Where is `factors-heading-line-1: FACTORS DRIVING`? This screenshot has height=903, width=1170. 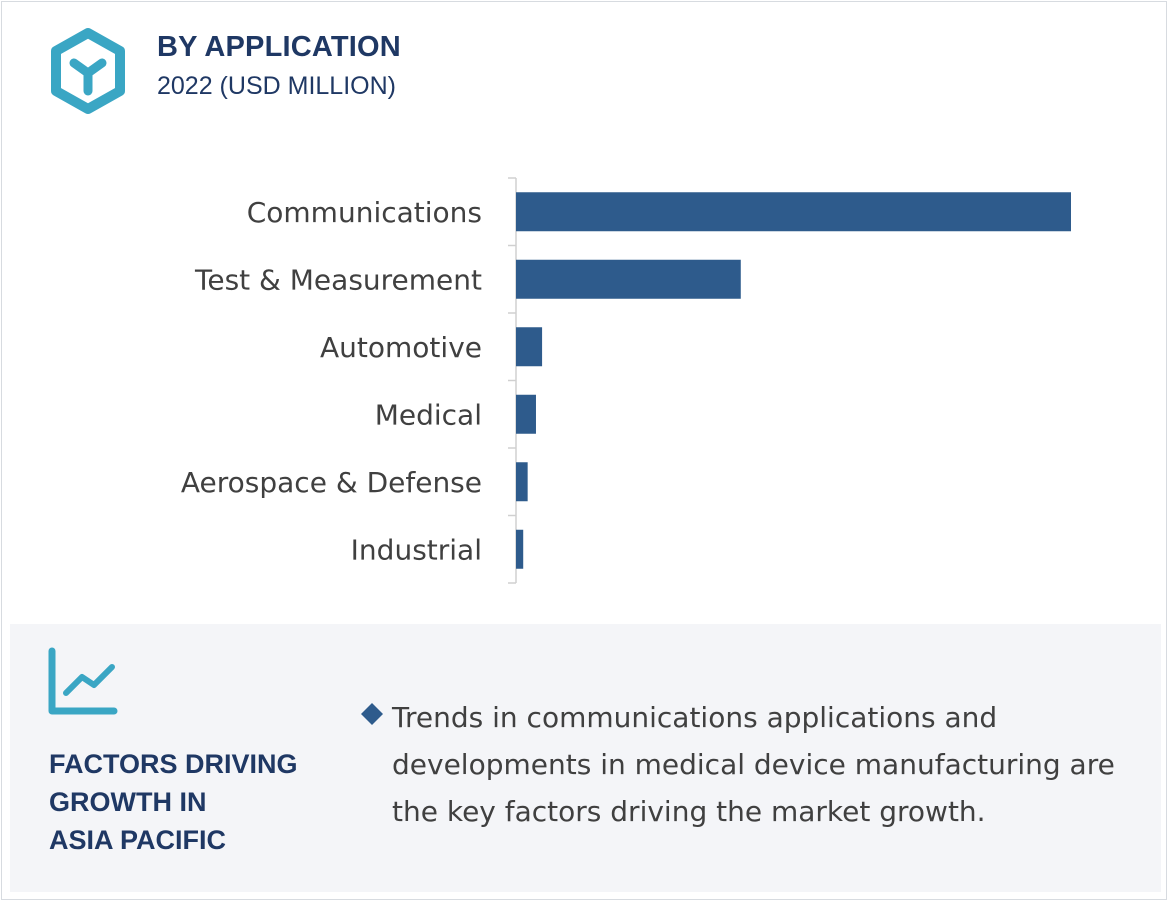 factors-heading-line-1: FACTORS DRIVING is located at coordinates (173, 764).